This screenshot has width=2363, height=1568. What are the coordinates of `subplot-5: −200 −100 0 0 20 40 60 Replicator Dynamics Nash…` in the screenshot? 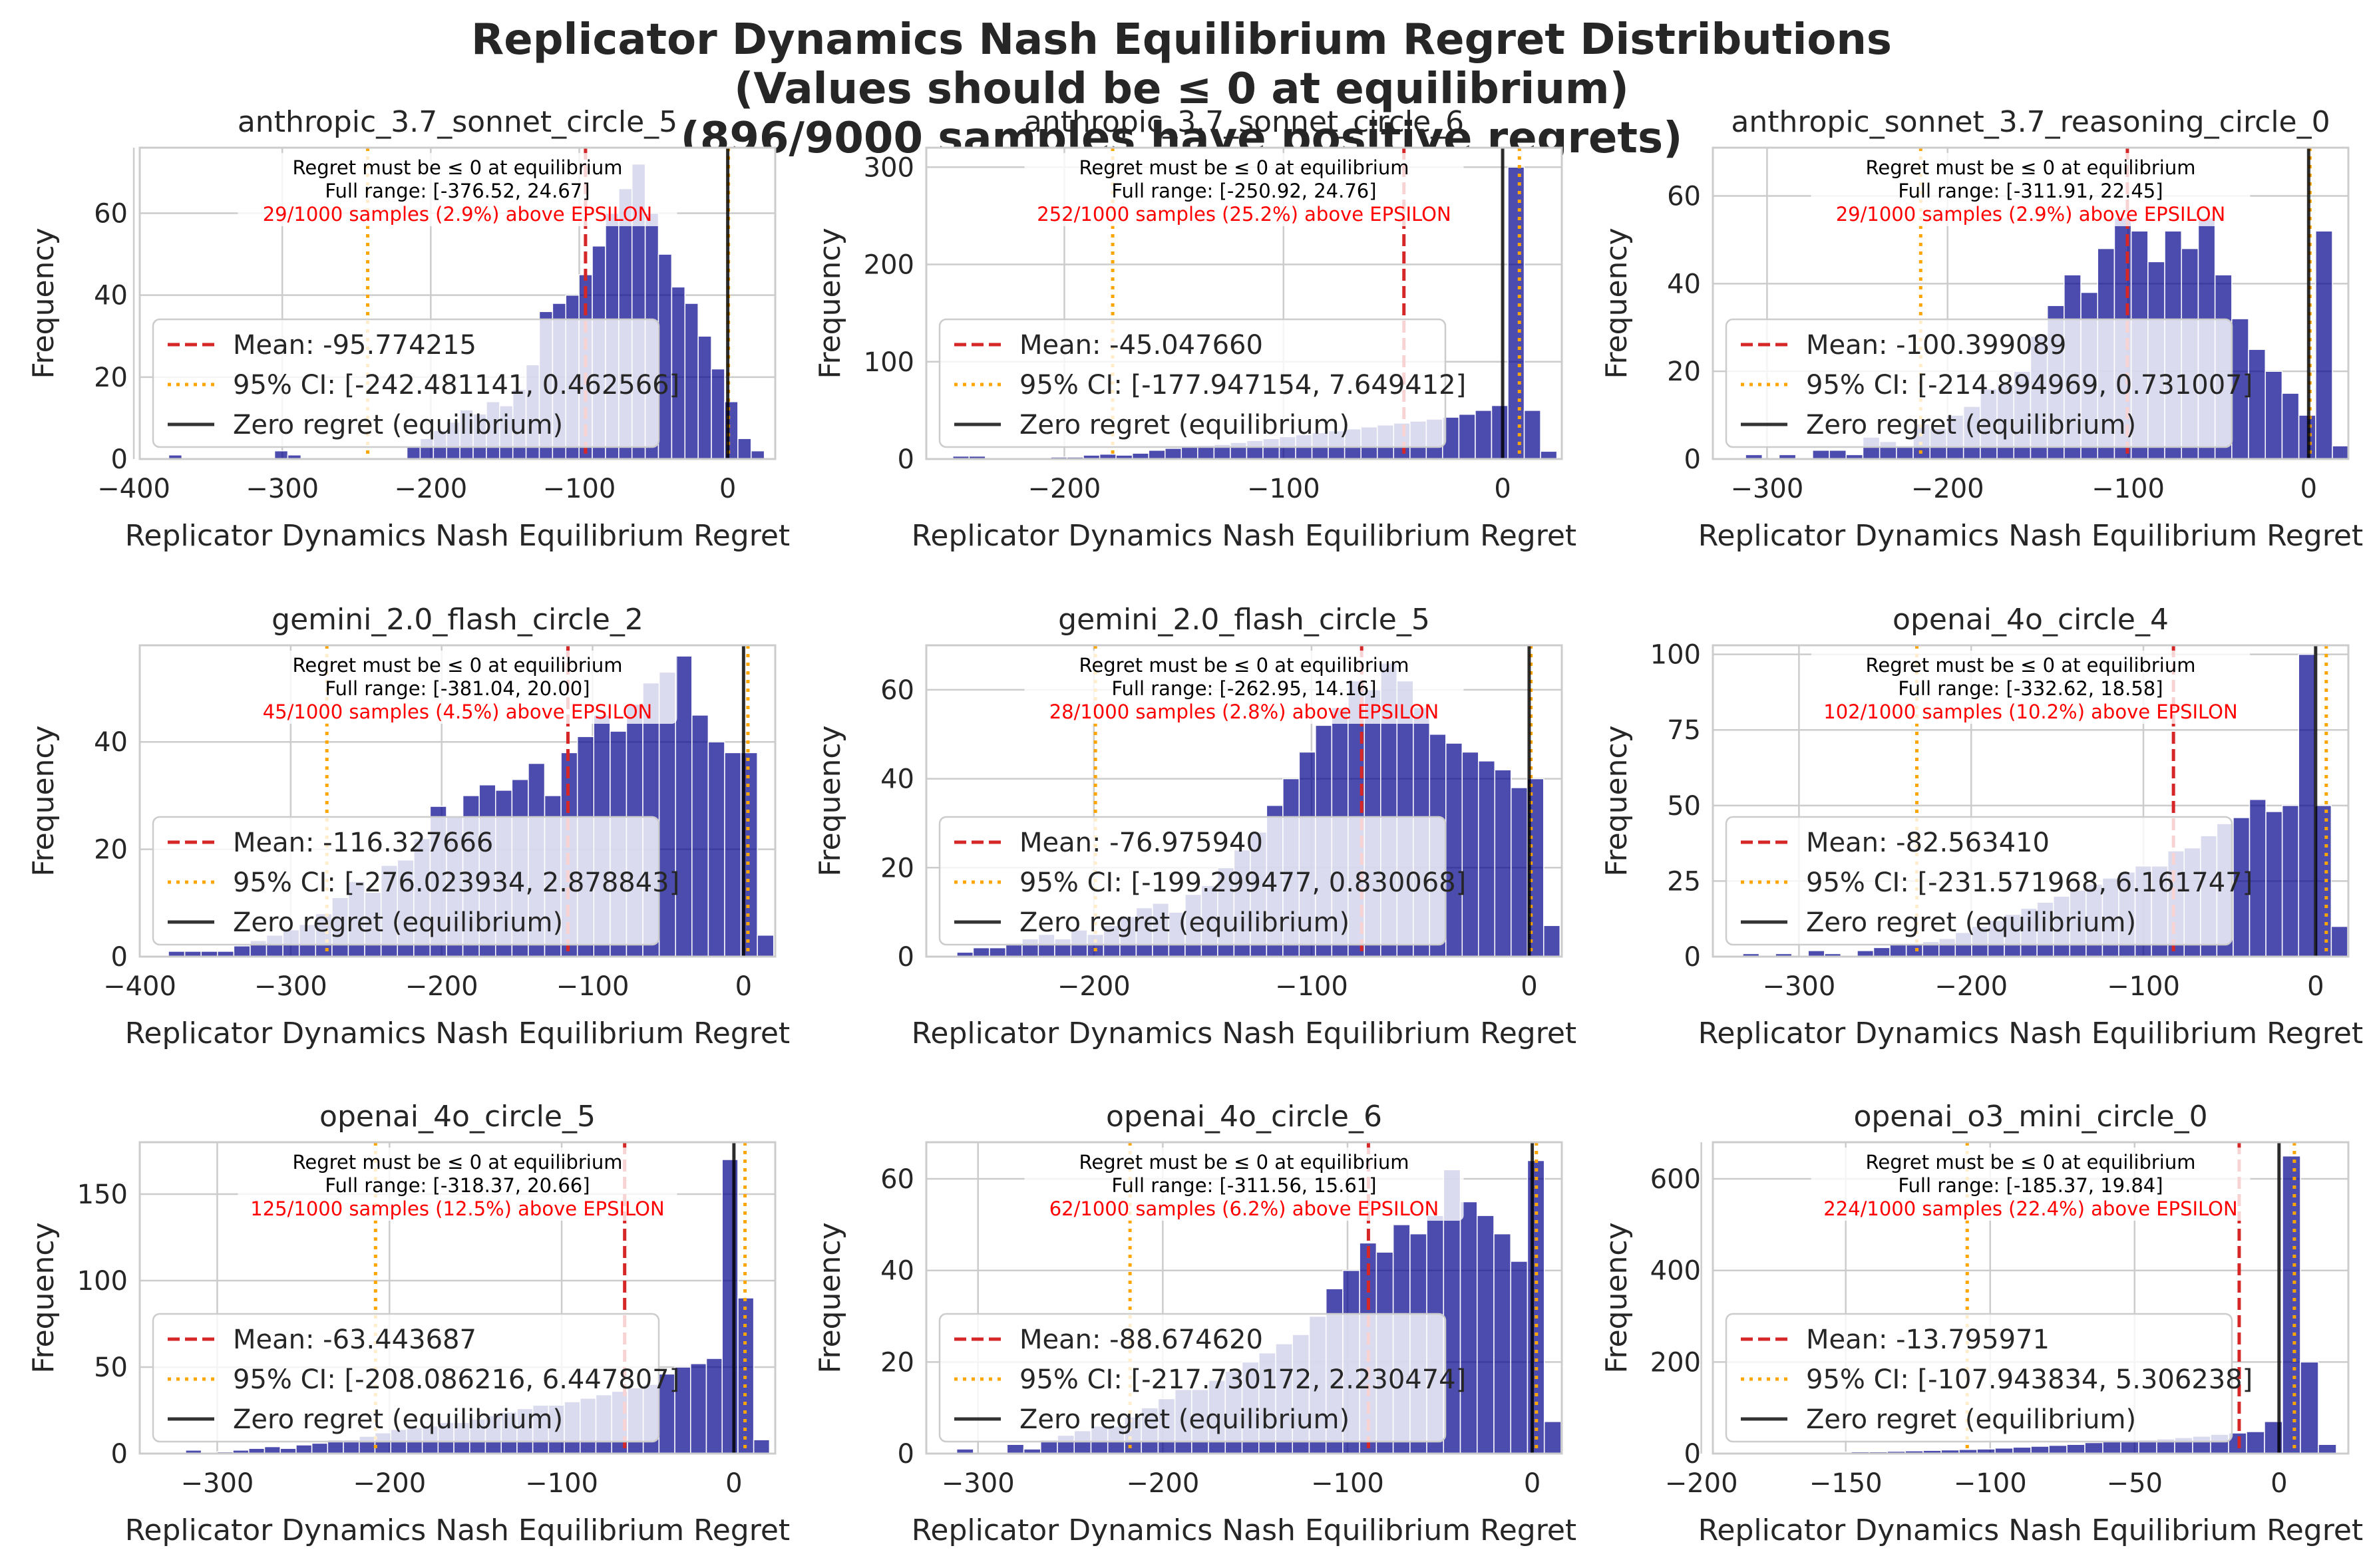 It's located at (1194, 826).